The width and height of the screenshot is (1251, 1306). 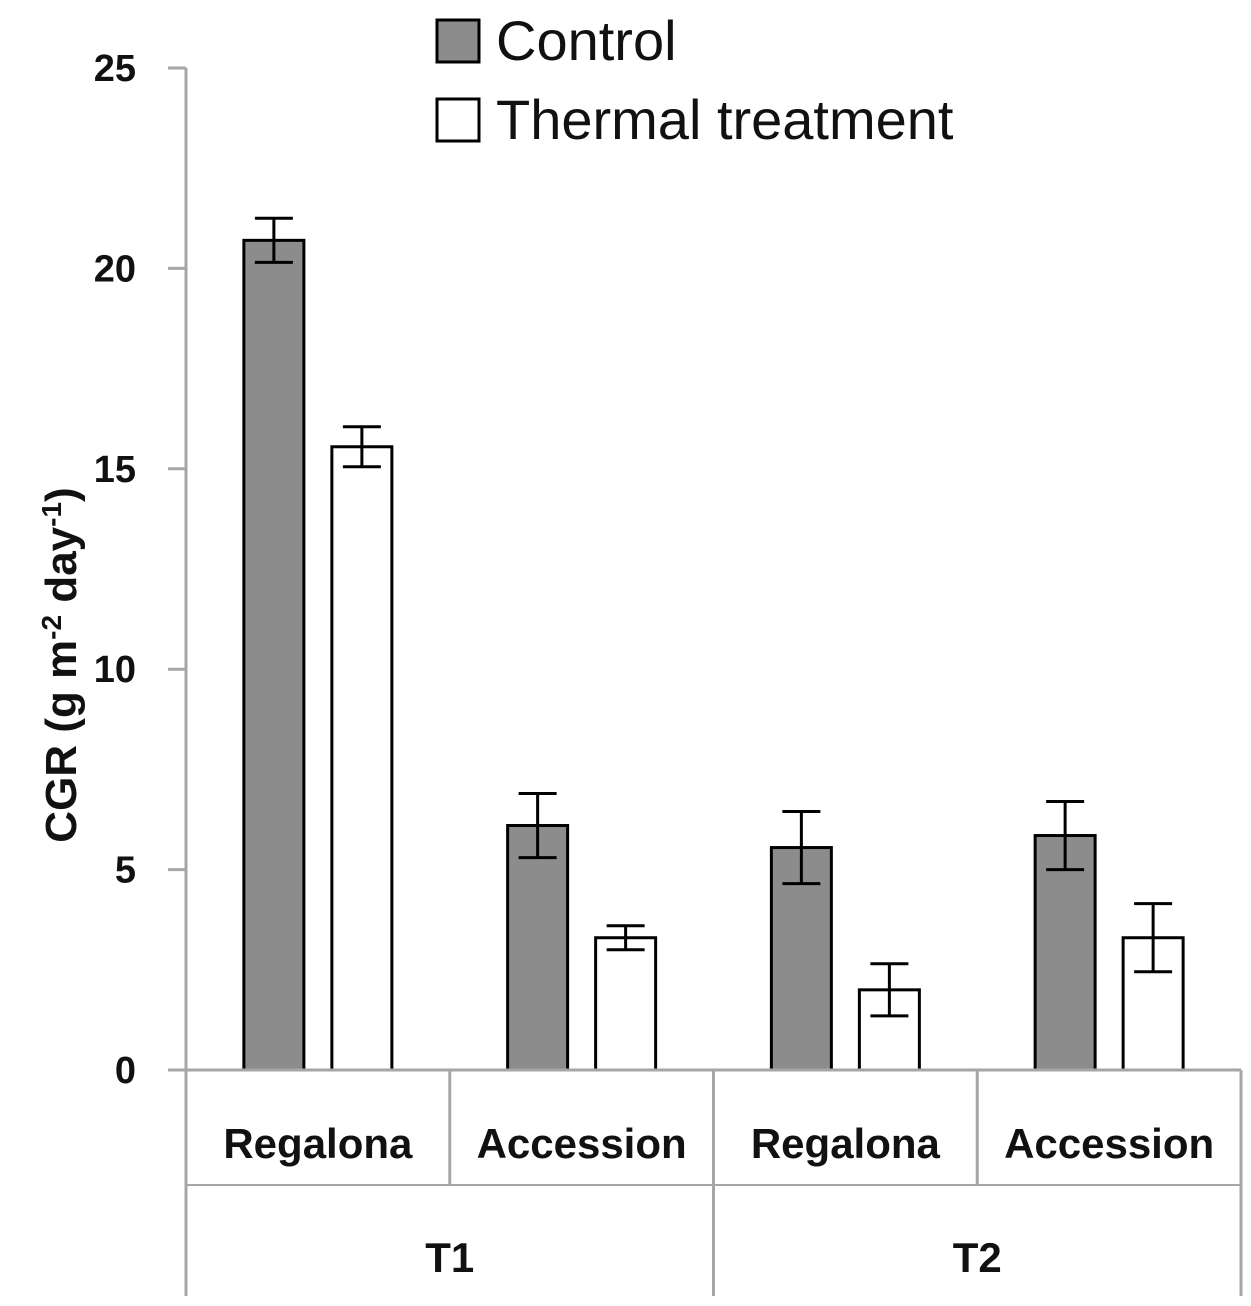 I want to click on x-group-label: T2, so click(x=977, y=1257).